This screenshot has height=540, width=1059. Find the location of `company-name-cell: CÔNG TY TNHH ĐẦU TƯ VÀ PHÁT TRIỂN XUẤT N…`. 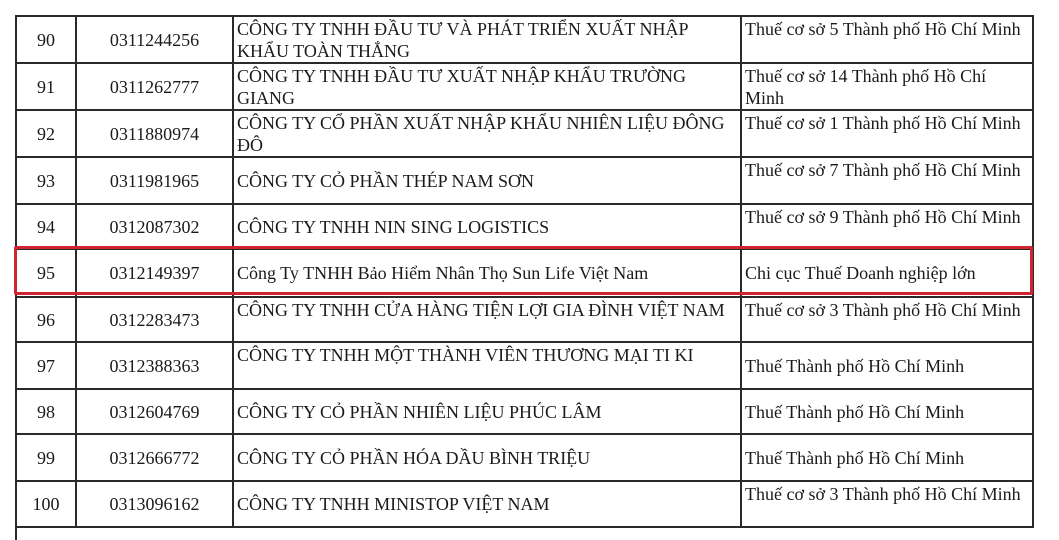

company-name-cell: CÔNG TY TNHH ĐẦU TƯ VÀ PHÁT TRIỂN XUẤT N… is located at coordinates (487, 39).